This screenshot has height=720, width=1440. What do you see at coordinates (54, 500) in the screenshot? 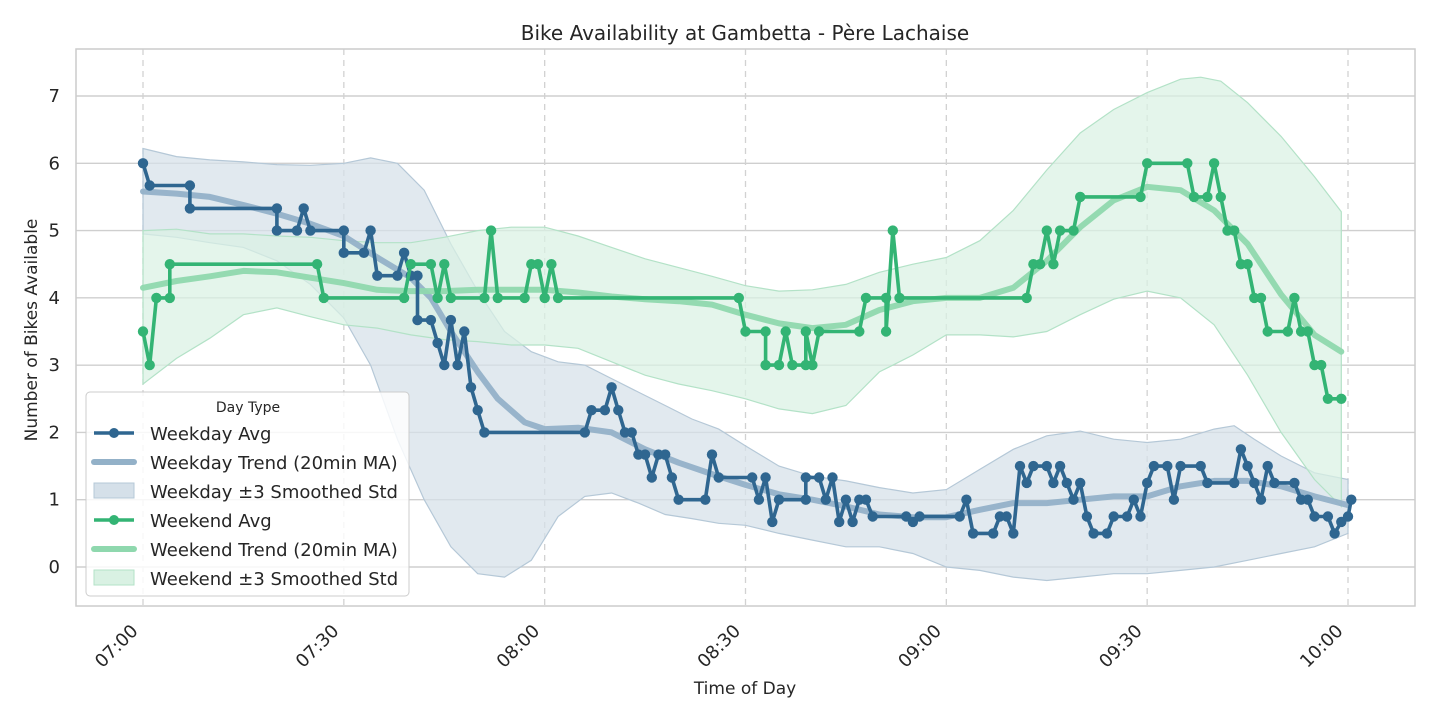
I see `y-tick-label: 1` at bounding box center [54, 500].